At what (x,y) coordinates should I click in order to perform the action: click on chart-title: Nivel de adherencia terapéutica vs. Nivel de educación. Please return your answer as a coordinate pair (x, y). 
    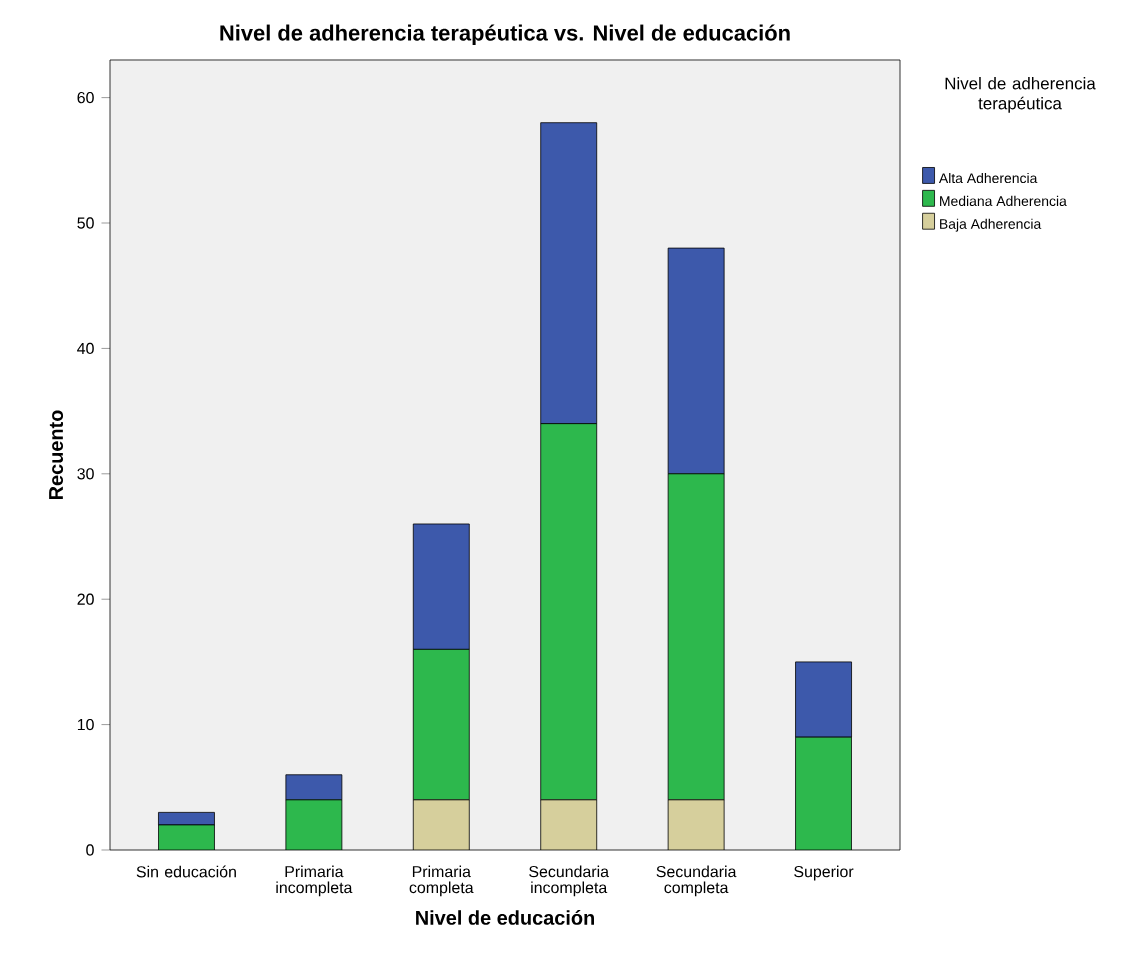
    Looking at the image, I should click on (505, 34).